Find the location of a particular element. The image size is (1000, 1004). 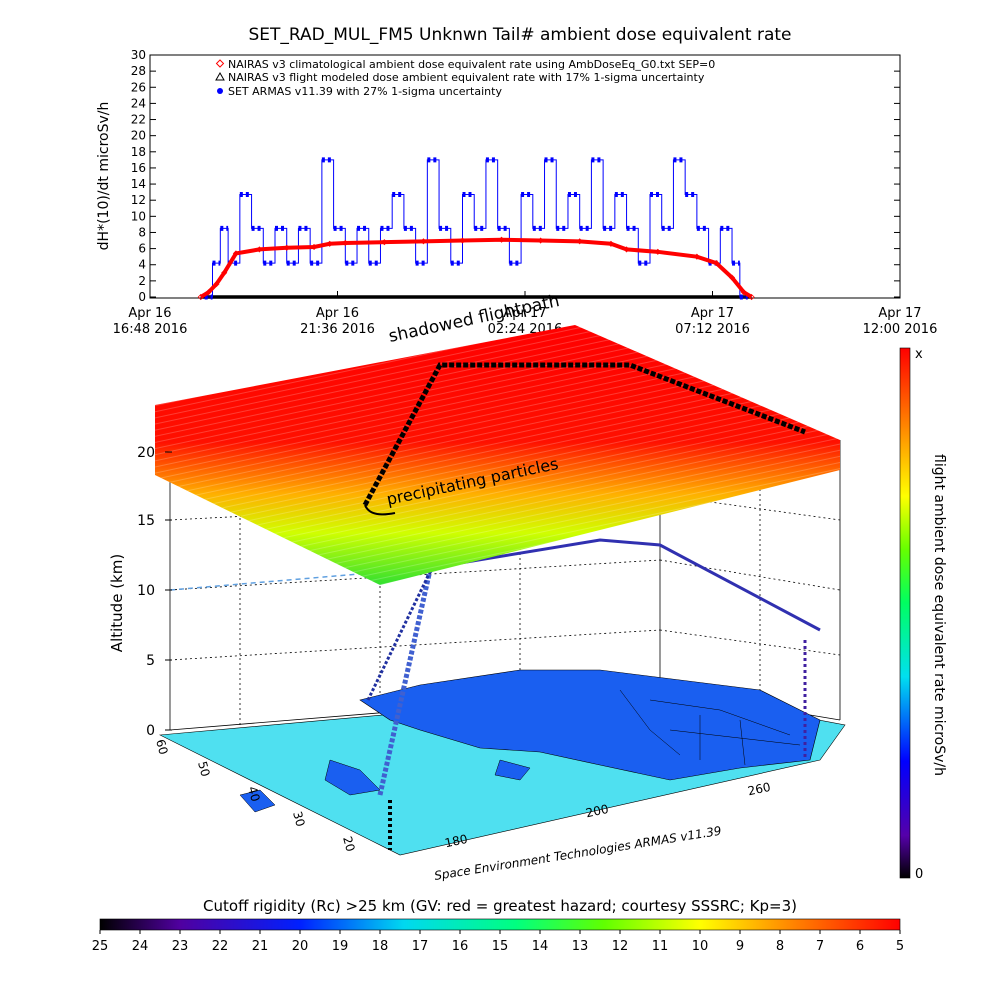

colorbar-bottom-tick-label: 8 is located at coordinates (780, 946).